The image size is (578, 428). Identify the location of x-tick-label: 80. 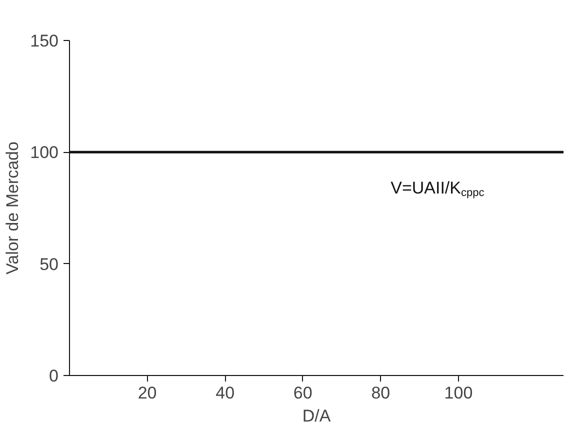
(380, 393).